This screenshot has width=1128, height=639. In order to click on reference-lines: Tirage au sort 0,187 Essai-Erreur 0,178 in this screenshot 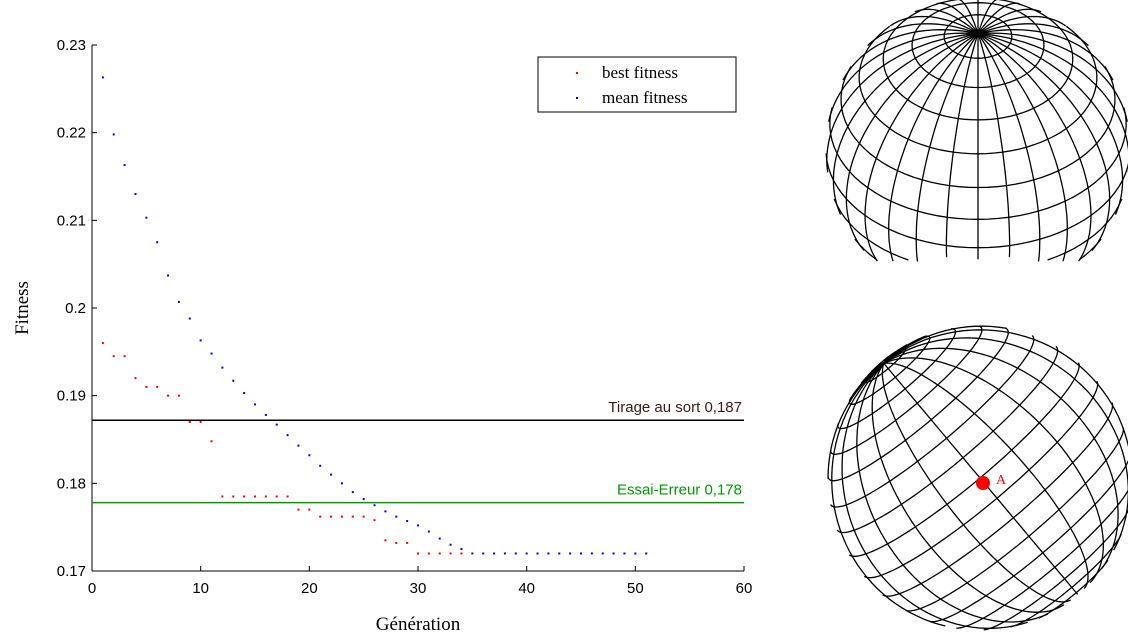, I will do `click(418, 451)`.